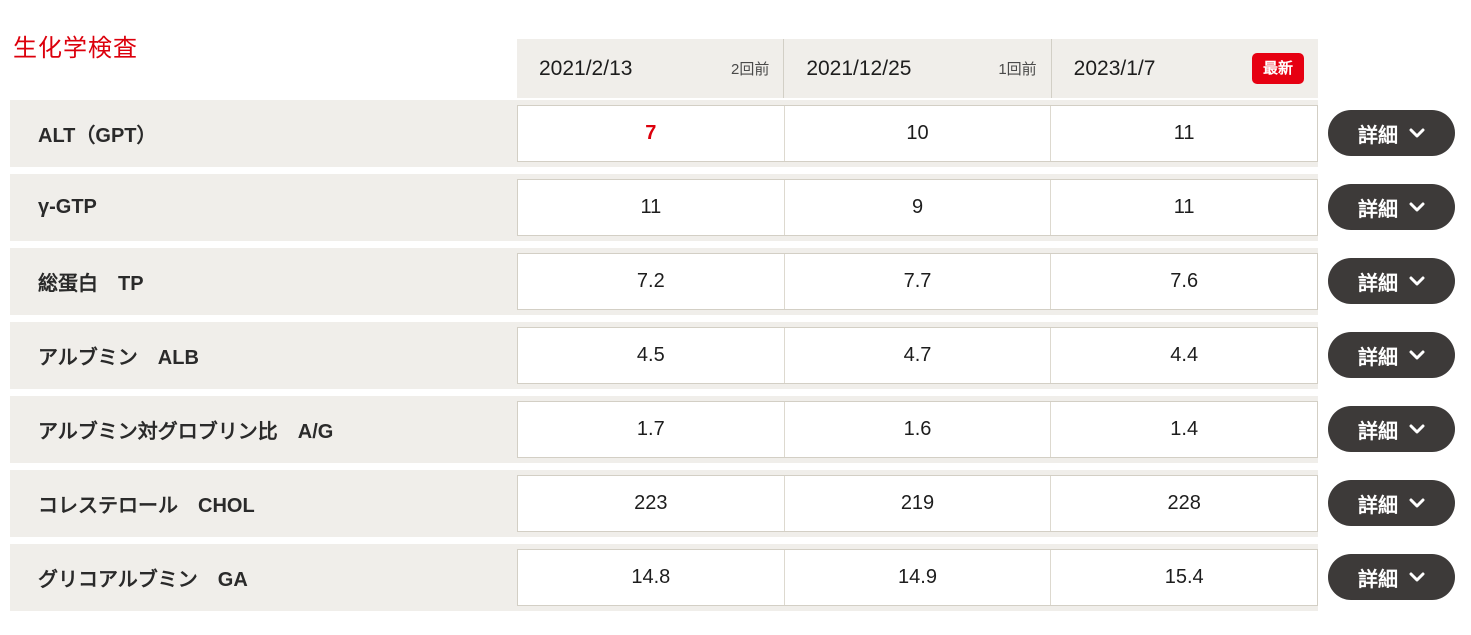  I want to click on table-header: 2021/2/13 2回前 2021/12/25 1回前 2023/1/7 最新, so click(917, 68).